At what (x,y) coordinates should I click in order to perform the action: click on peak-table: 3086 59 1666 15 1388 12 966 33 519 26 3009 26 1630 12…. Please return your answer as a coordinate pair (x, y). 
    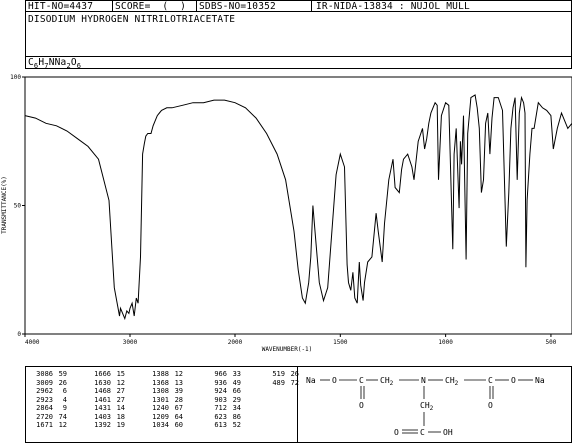
    Looking at the image, I should click on (165, 400).